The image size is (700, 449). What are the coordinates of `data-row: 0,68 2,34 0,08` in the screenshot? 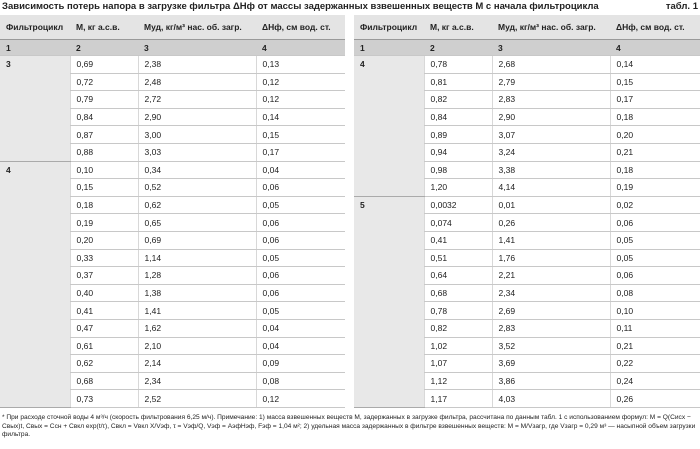 It's located at (527, 293).